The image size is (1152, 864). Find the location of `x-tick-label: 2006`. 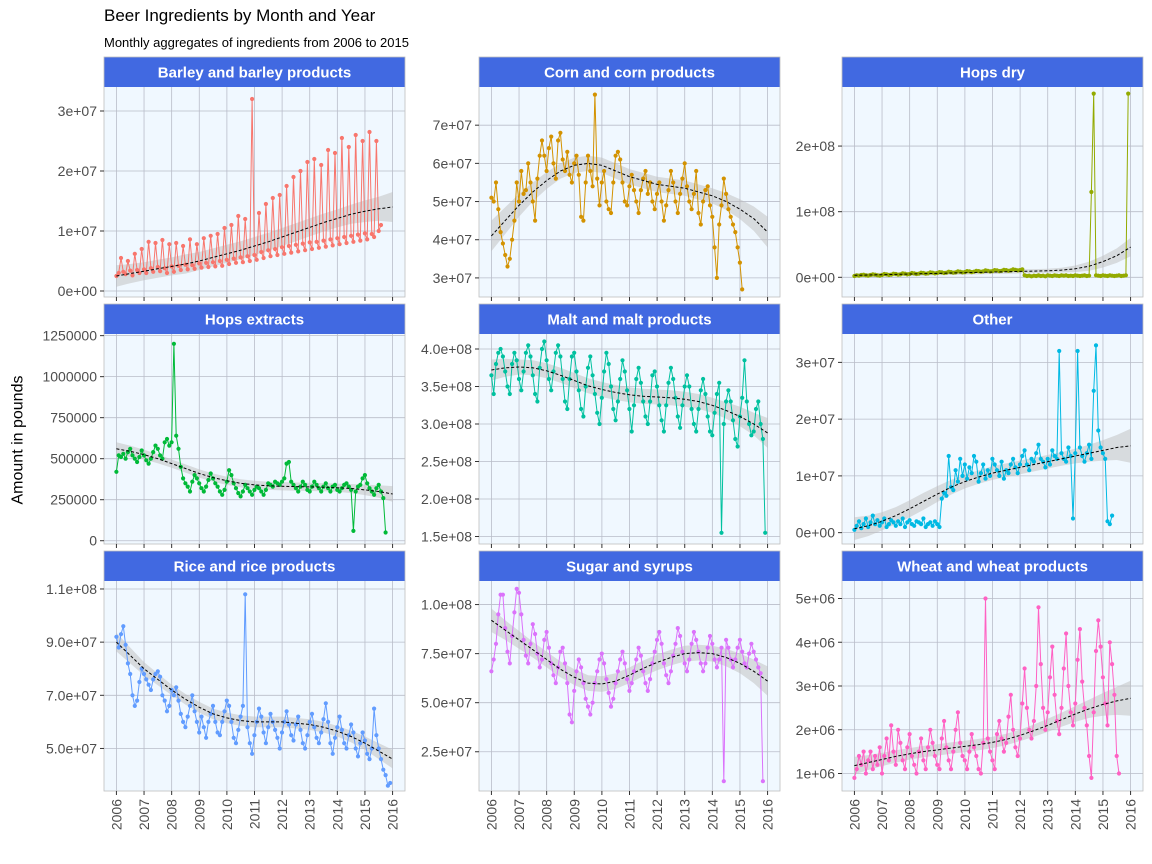

x-tick-label: 2006 is located at coordinates (491, 814).